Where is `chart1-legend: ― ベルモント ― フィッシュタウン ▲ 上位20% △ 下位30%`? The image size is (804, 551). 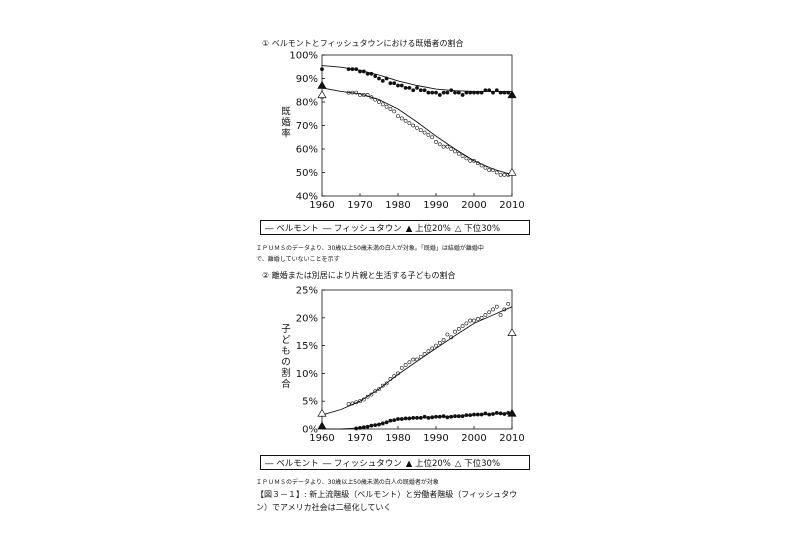 chart1-legend: ― ベルモント ― フィッシュタウン ▲ 上位20% △ 下位30% is located at coordinates (395, 227).